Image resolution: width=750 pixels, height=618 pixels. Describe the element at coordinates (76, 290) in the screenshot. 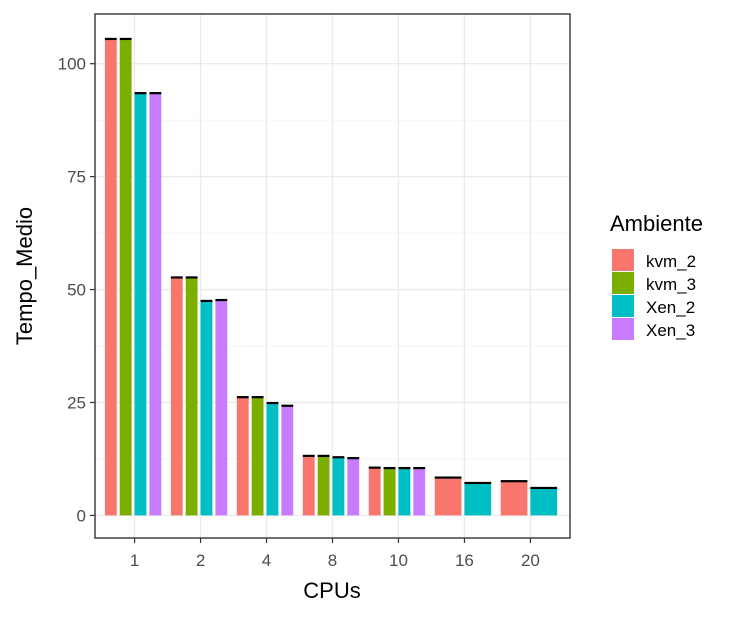

I see `y-tick-label: 50` at that location.